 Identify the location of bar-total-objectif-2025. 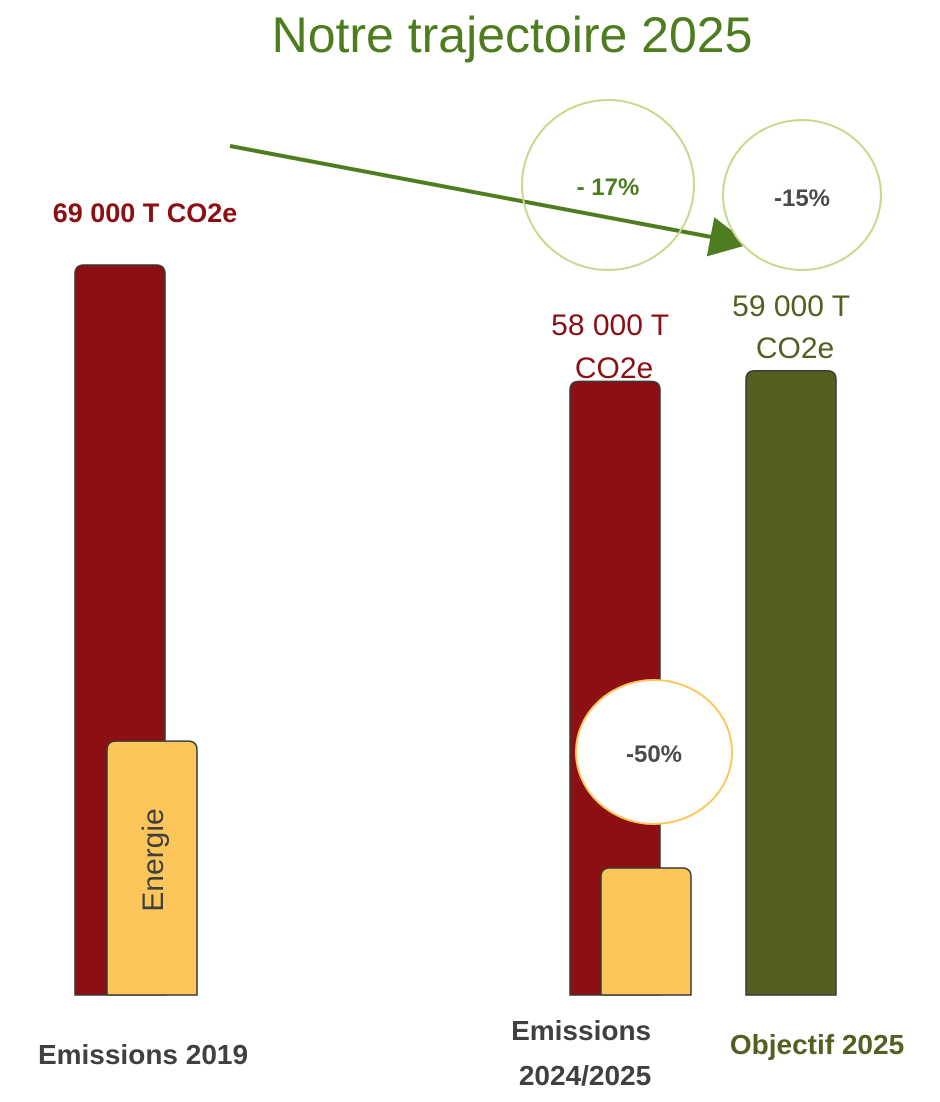
(791, 683).